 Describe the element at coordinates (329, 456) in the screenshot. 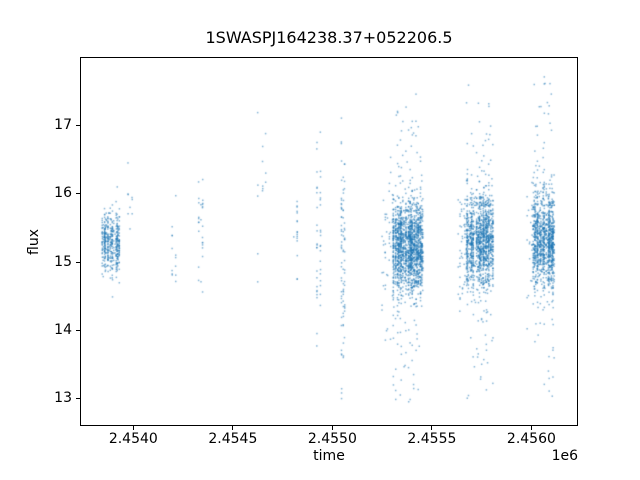

I see `x-axis-label: time` at that location.